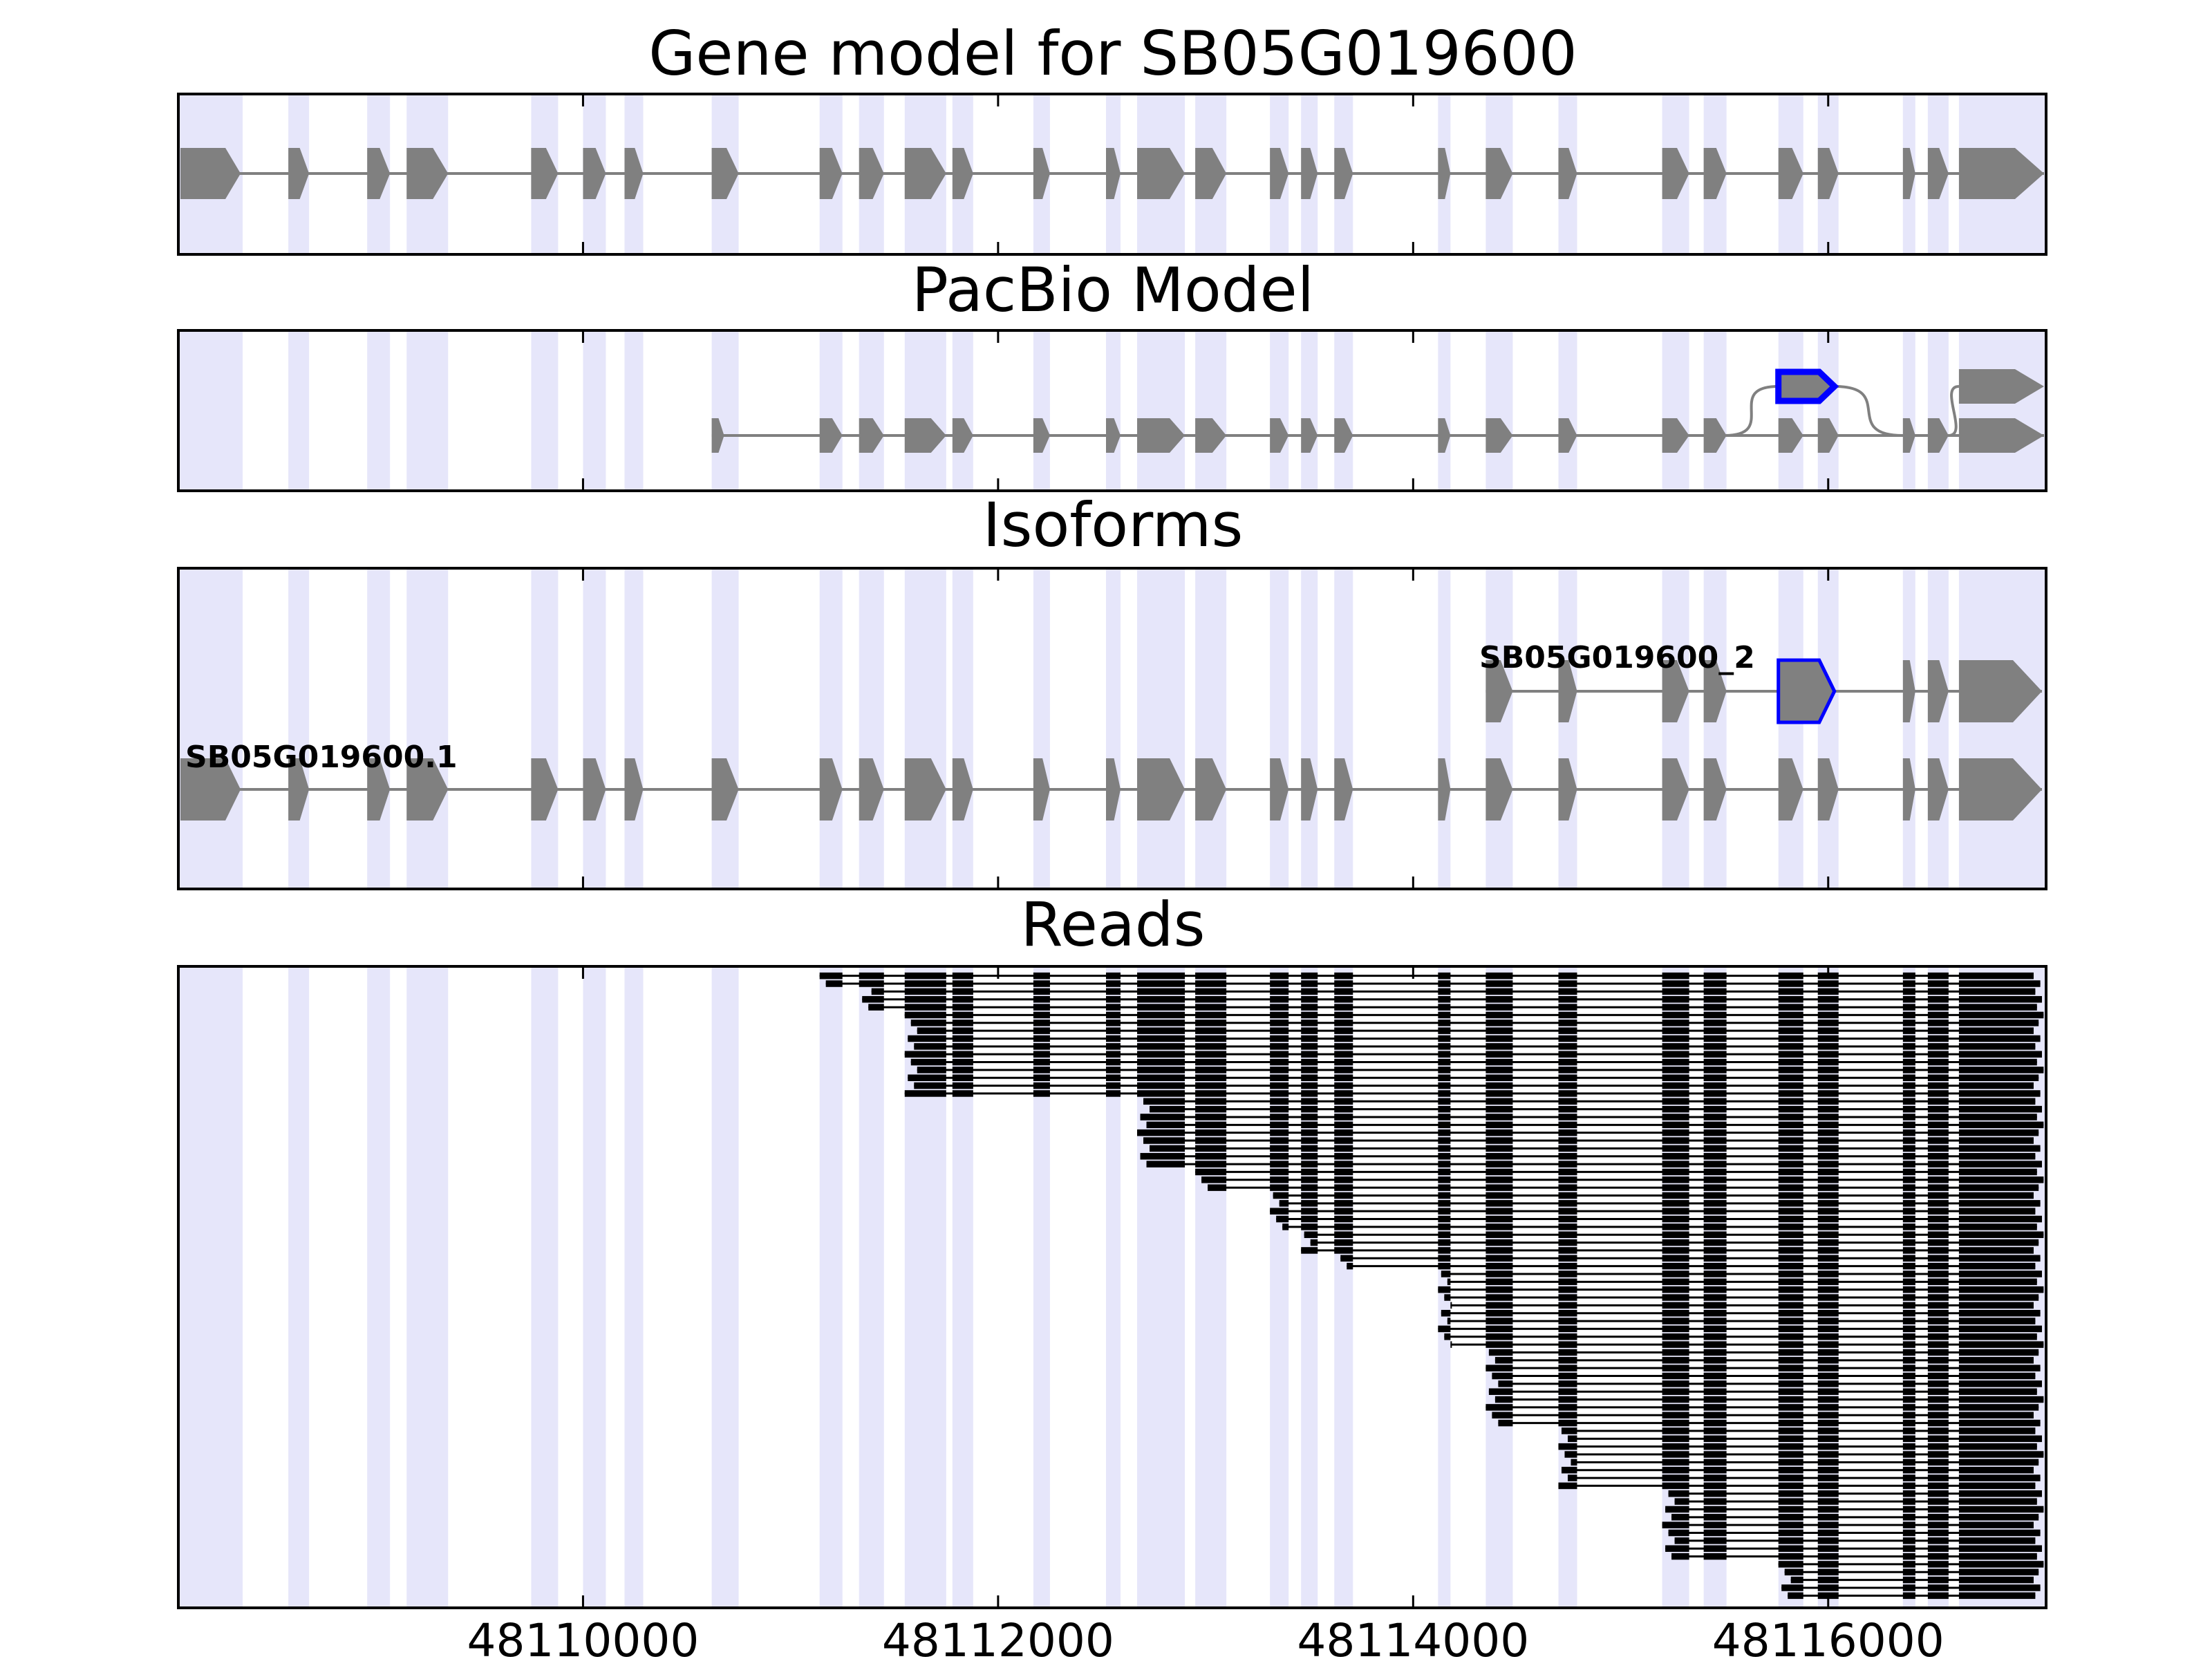 This screenshot has width=2212, height=1659. What do you see at coordinates (1828, 1637) in the screenshot?
I see `x-tick-label: 48116000` at bounding box center [1828, 1637].